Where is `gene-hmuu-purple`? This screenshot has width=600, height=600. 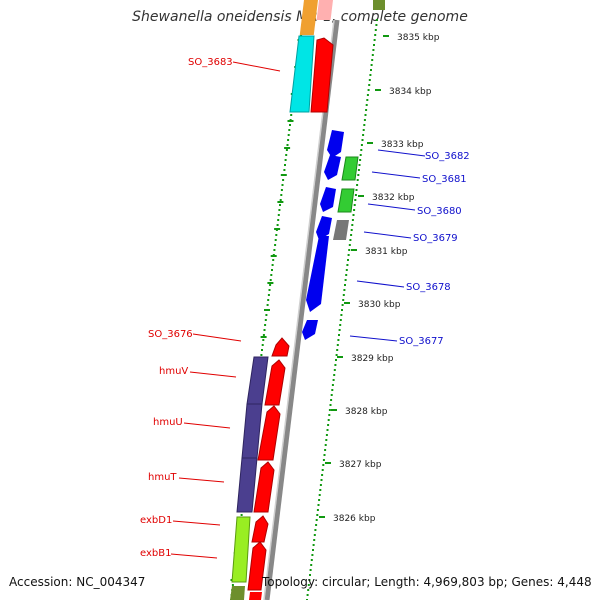
gene-hmuu-purple is located at coordinates (252, 431).